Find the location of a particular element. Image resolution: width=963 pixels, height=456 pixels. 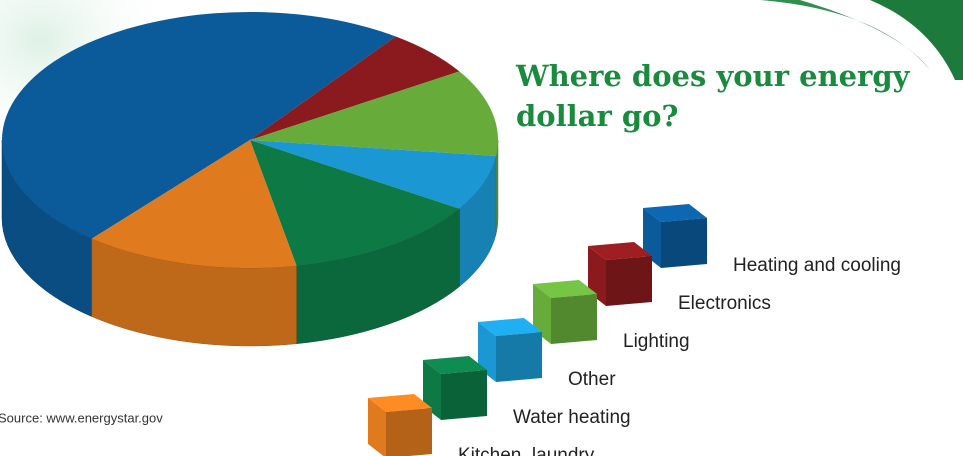

legend-label: Kitchen, laundry is located at coordinates (526, 450).